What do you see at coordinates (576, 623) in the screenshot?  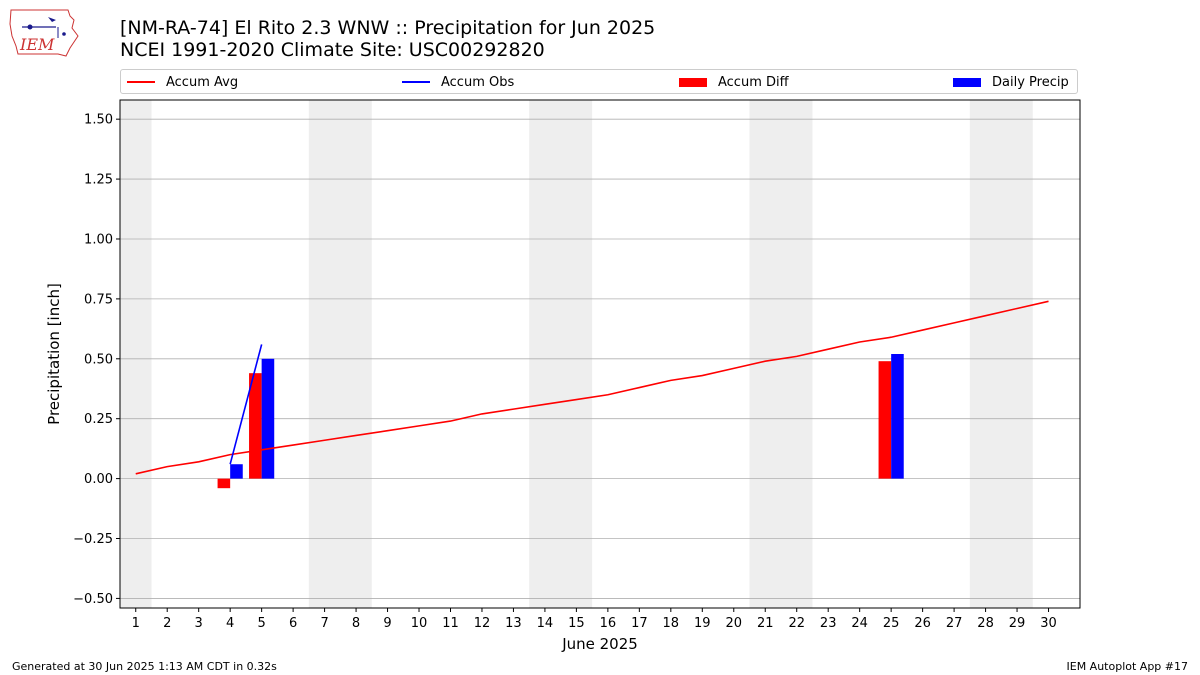 I see `x-tick-label: 15` at bounding box center [576, 623].